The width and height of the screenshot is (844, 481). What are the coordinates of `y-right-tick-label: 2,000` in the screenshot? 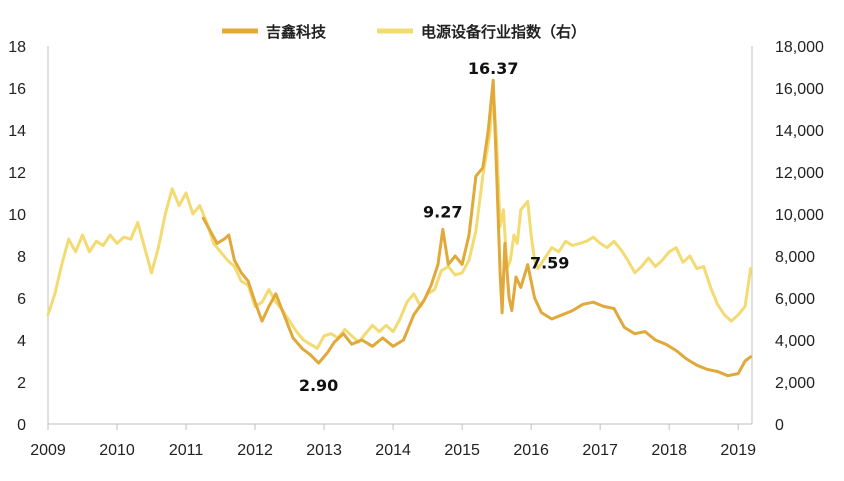 It's located at (795, 383).